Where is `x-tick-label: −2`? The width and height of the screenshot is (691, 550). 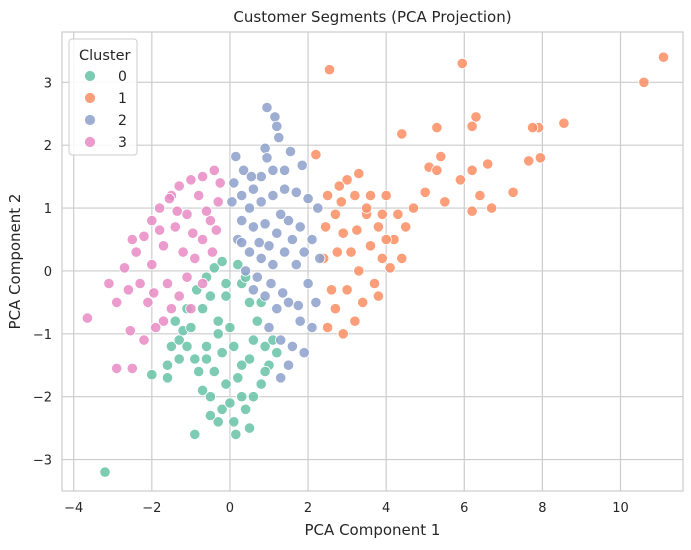
x-tick-label: −2 is located at coordinates (151, 508).